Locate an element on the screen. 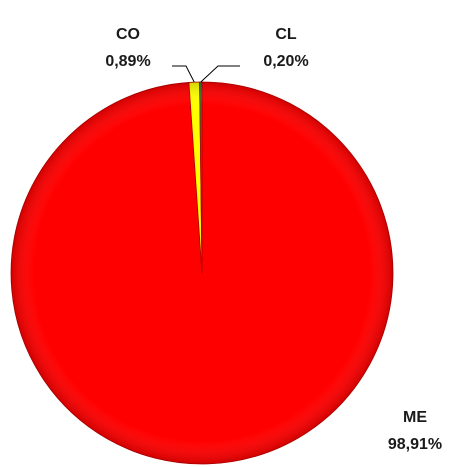 This screenshot has height=467, width=457. slice-label-cl-value: 0,20% is located at coordinates (285, 61).